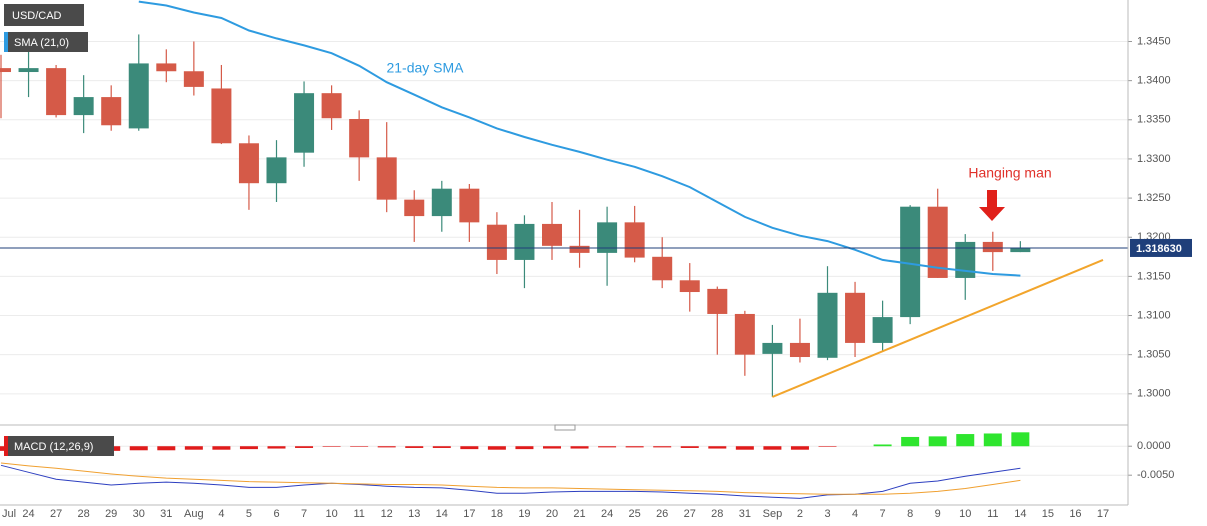 Image resolution: width=1207 pixels, height=526 pixels. What do you see at coordinates (1154, 355) in the screenshot?
I see `y-tick-label: 1.3050` at bounding box center [1154, 355].